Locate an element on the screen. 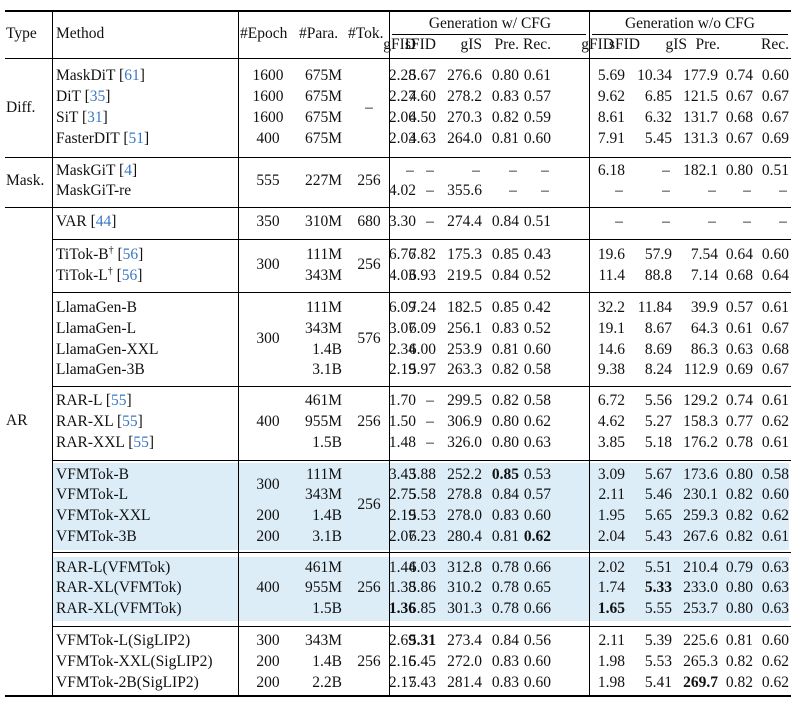 The width and height of the screenshot is (798, 703). method-name: VFMTok-L(SigLIP2) is located at coordinates (123, 641).